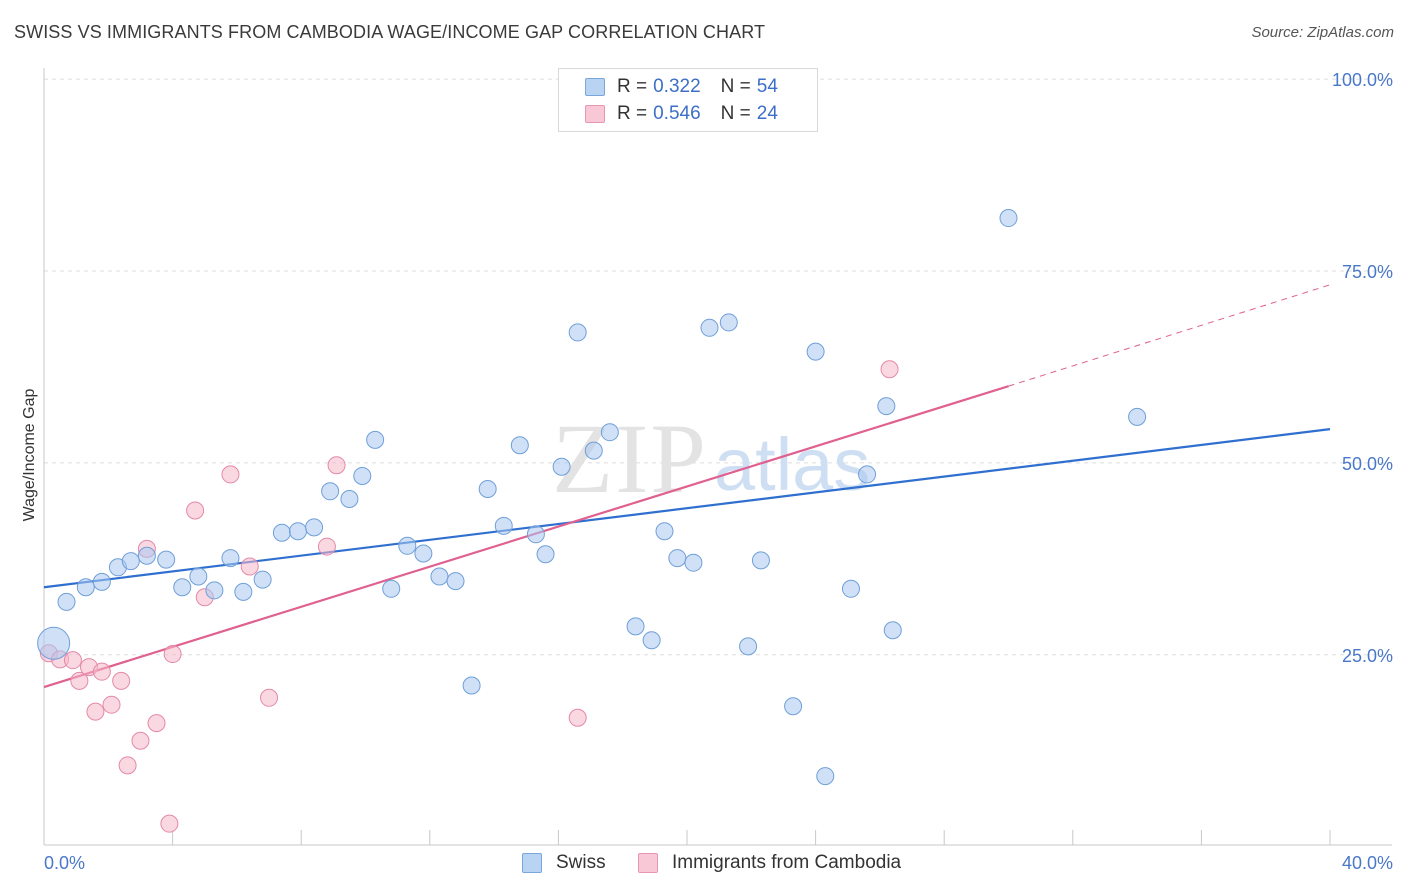 The image size is (1406, 892). What do you see at coordinates (1367, 464) in the screenshot?
I see `y-tick-label-50: 50.0%` at bounding box center [1367, 464].